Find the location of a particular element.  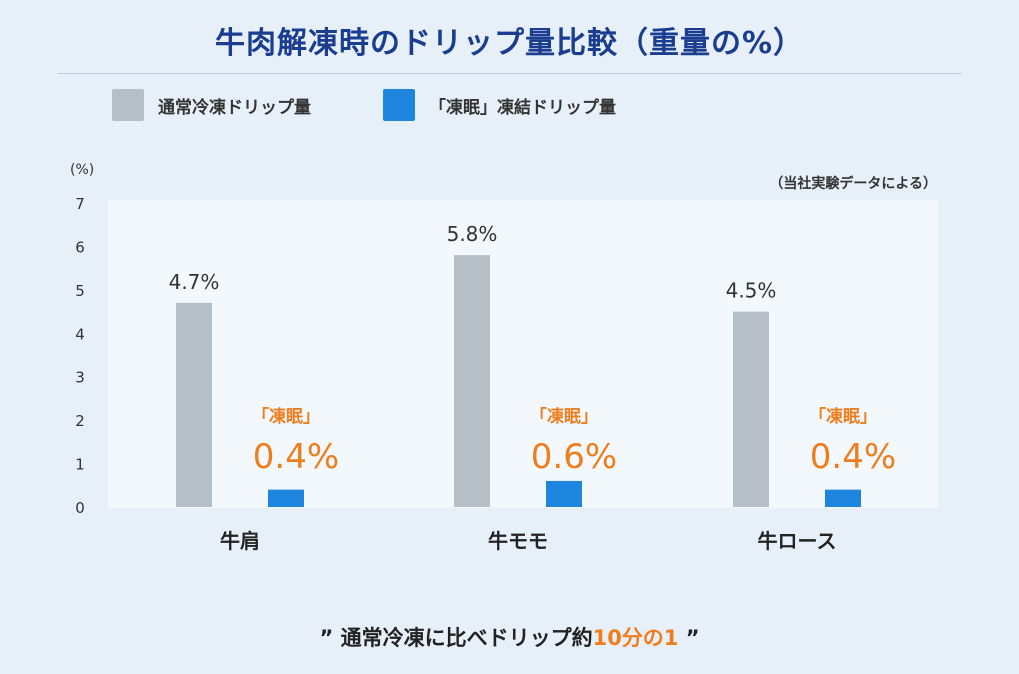

y-tick-label-4: 4 is located at coordinates (80, 334).